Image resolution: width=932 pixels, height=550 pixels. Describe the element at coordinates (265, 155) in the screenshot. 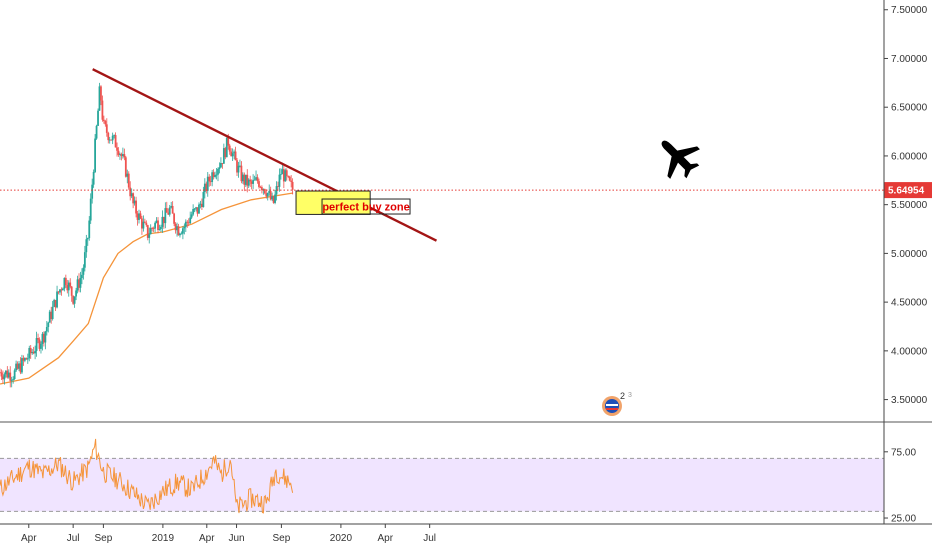

I see `trendline` at that location.